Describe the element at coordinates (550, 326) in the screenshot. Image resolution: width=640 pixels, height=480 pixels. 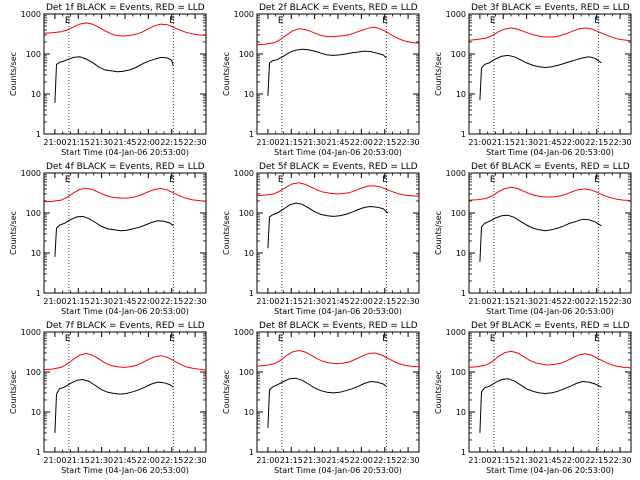
I see `panel-title: Det 9f BLACK = Events, RED = LLD` at that location.